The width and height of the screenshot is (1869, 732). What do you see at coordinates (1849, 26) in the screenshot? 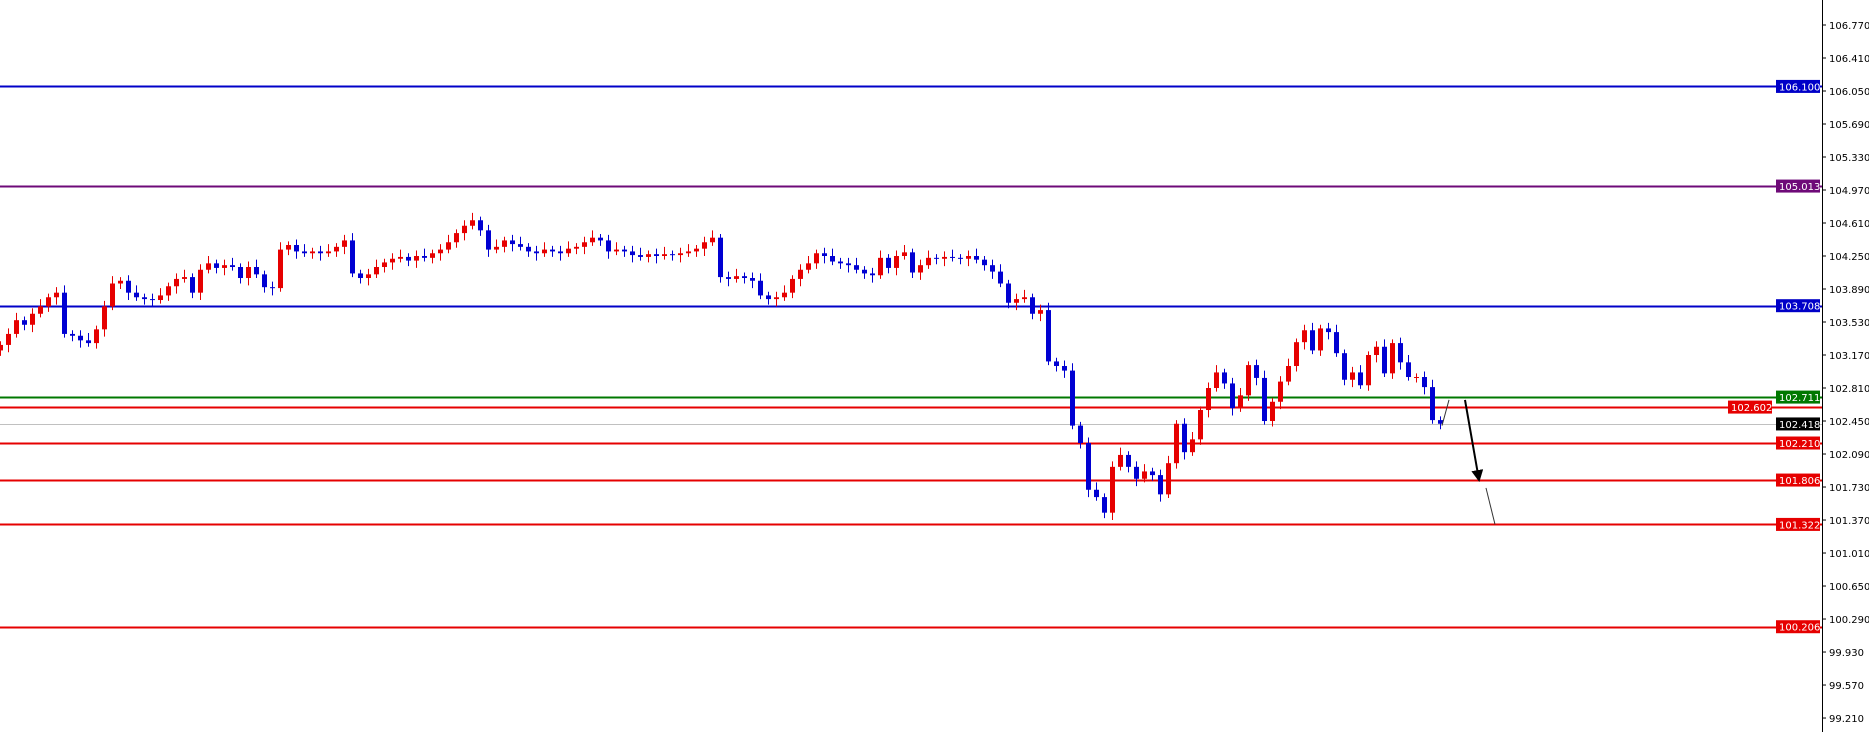
I see `axis-tick-label: 106.770` at bounding box center [1849, 26].